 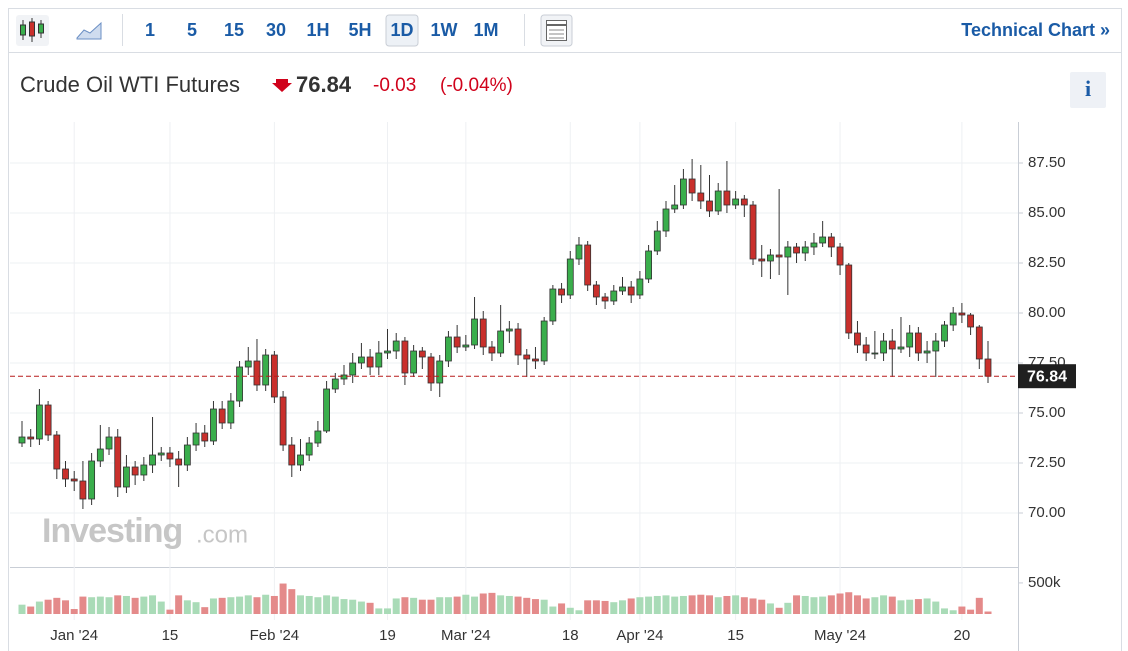 What do you see at coordinates (317, 30) in the screenshot?
I see `interval-button: 1H` at bounding box center [317, 30].